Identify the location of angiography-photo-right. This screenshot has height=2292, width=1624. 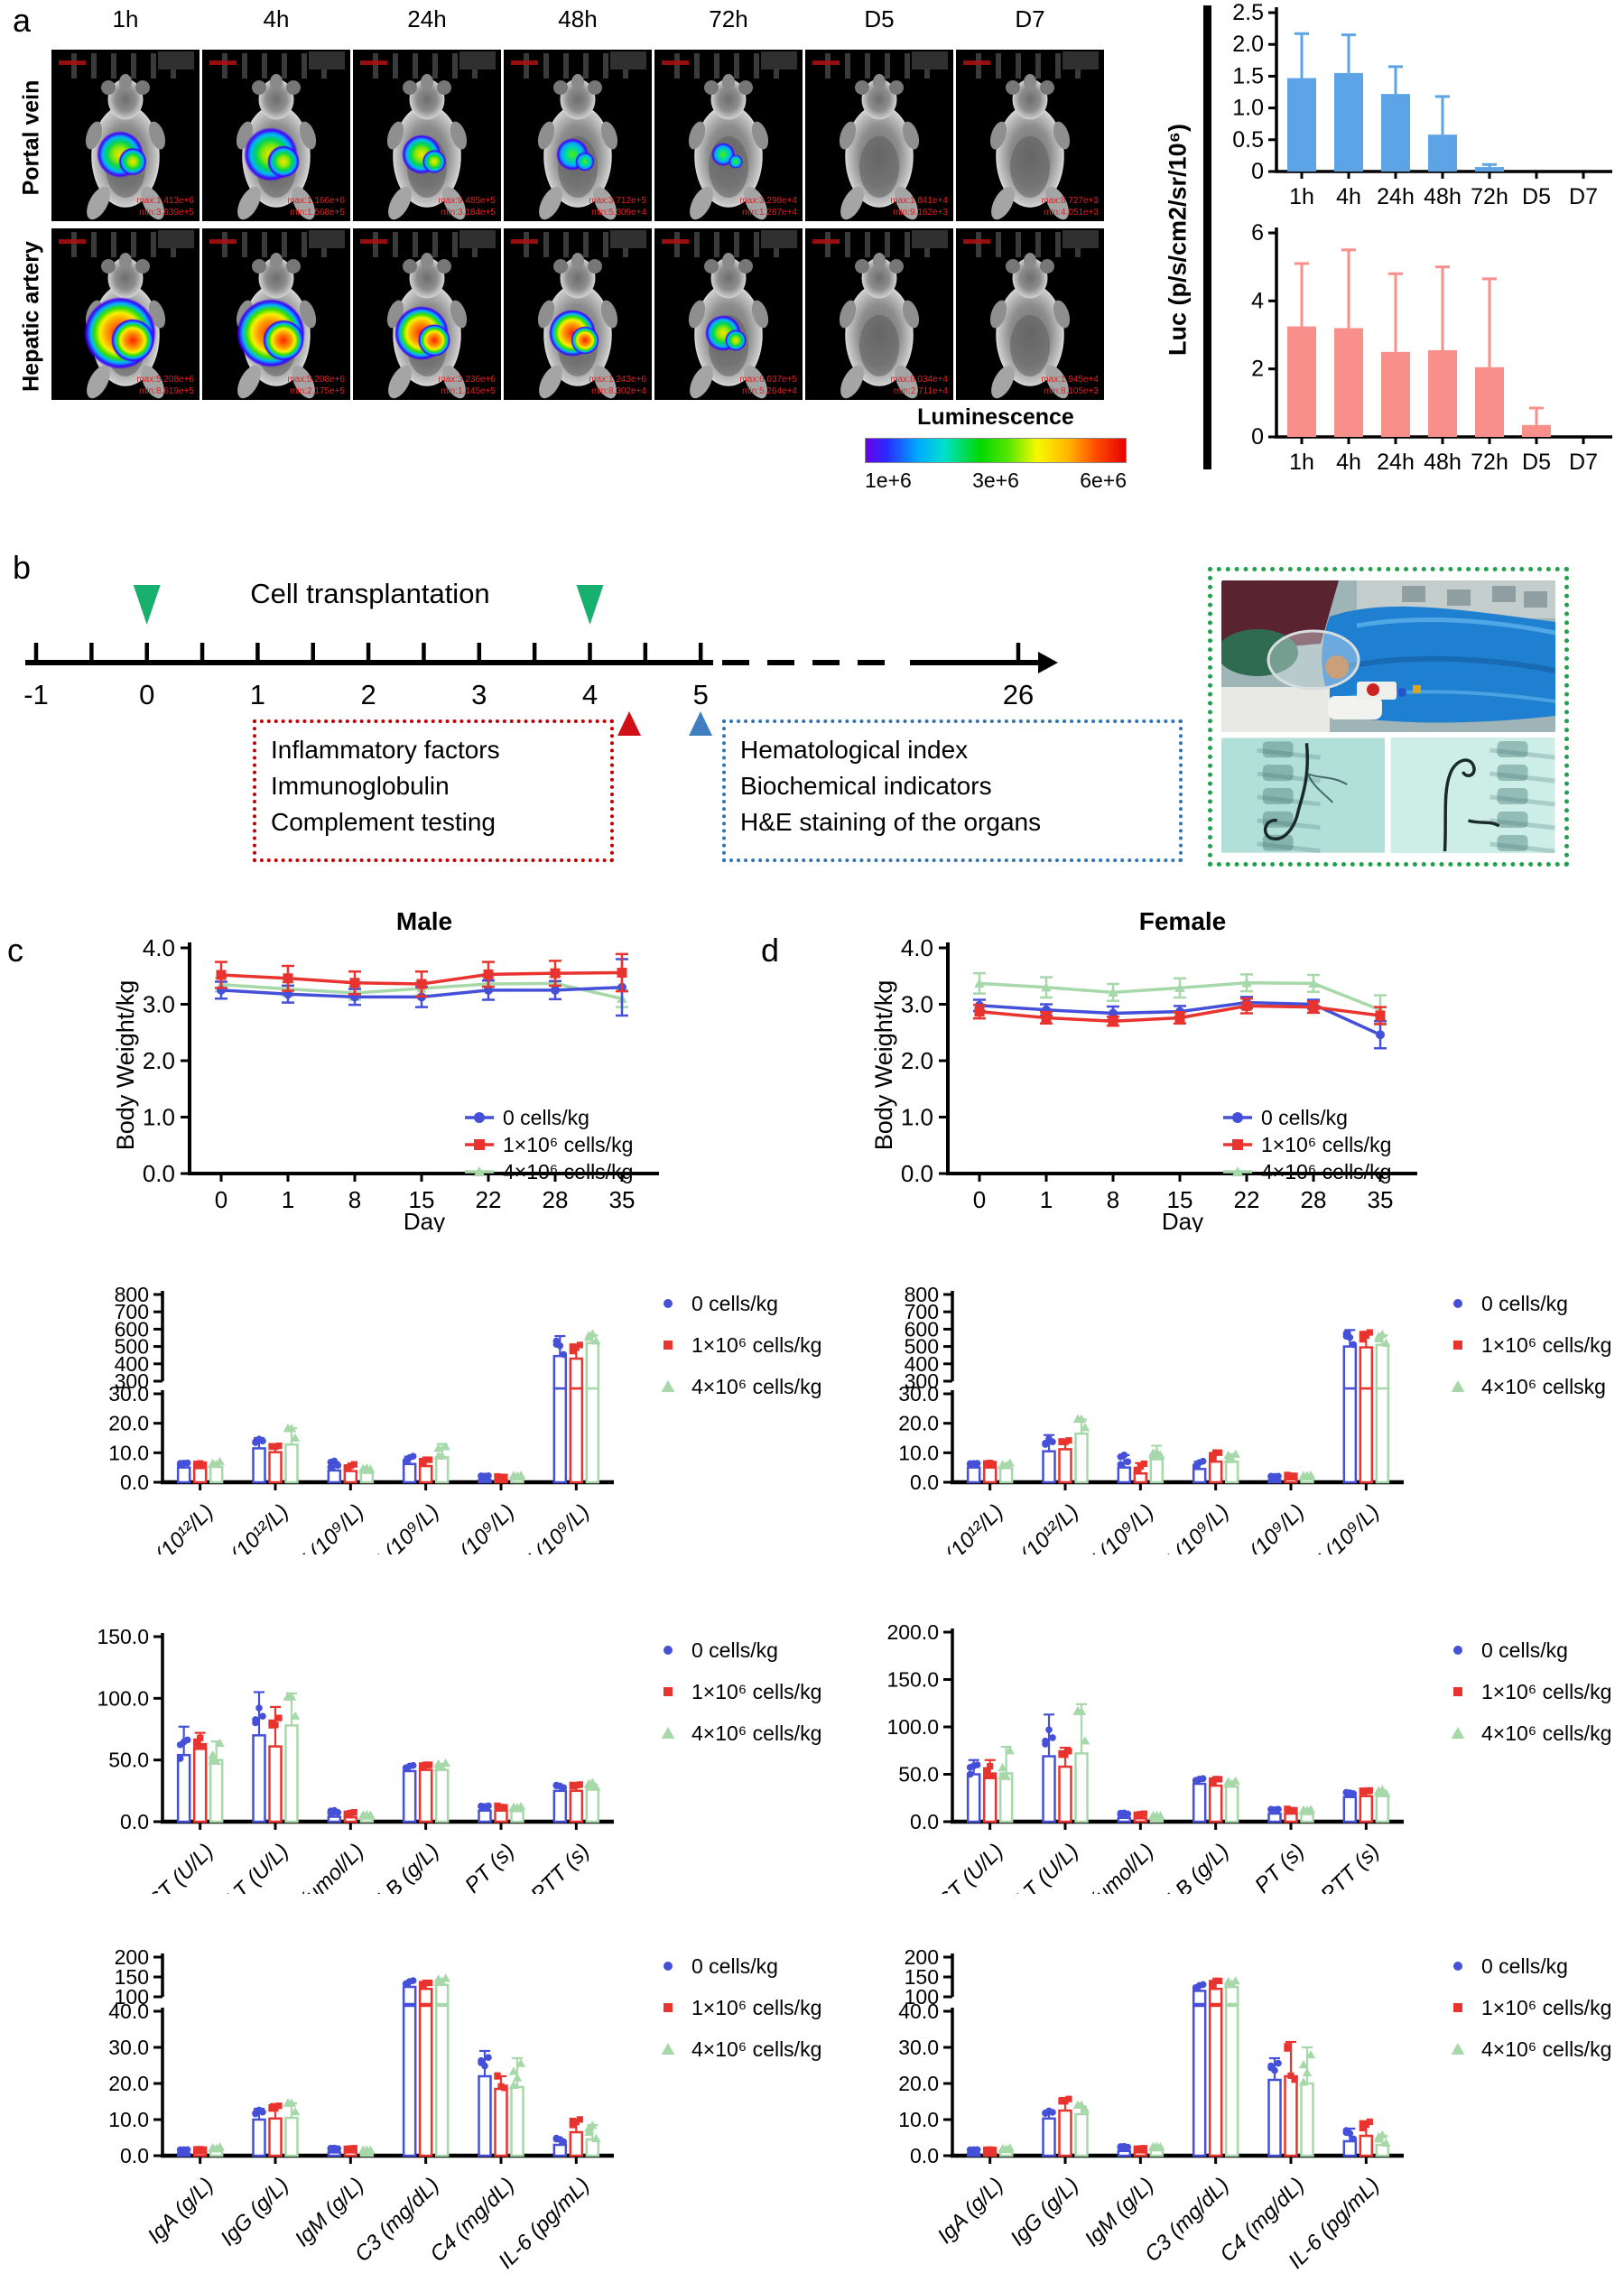
(1473, 795).